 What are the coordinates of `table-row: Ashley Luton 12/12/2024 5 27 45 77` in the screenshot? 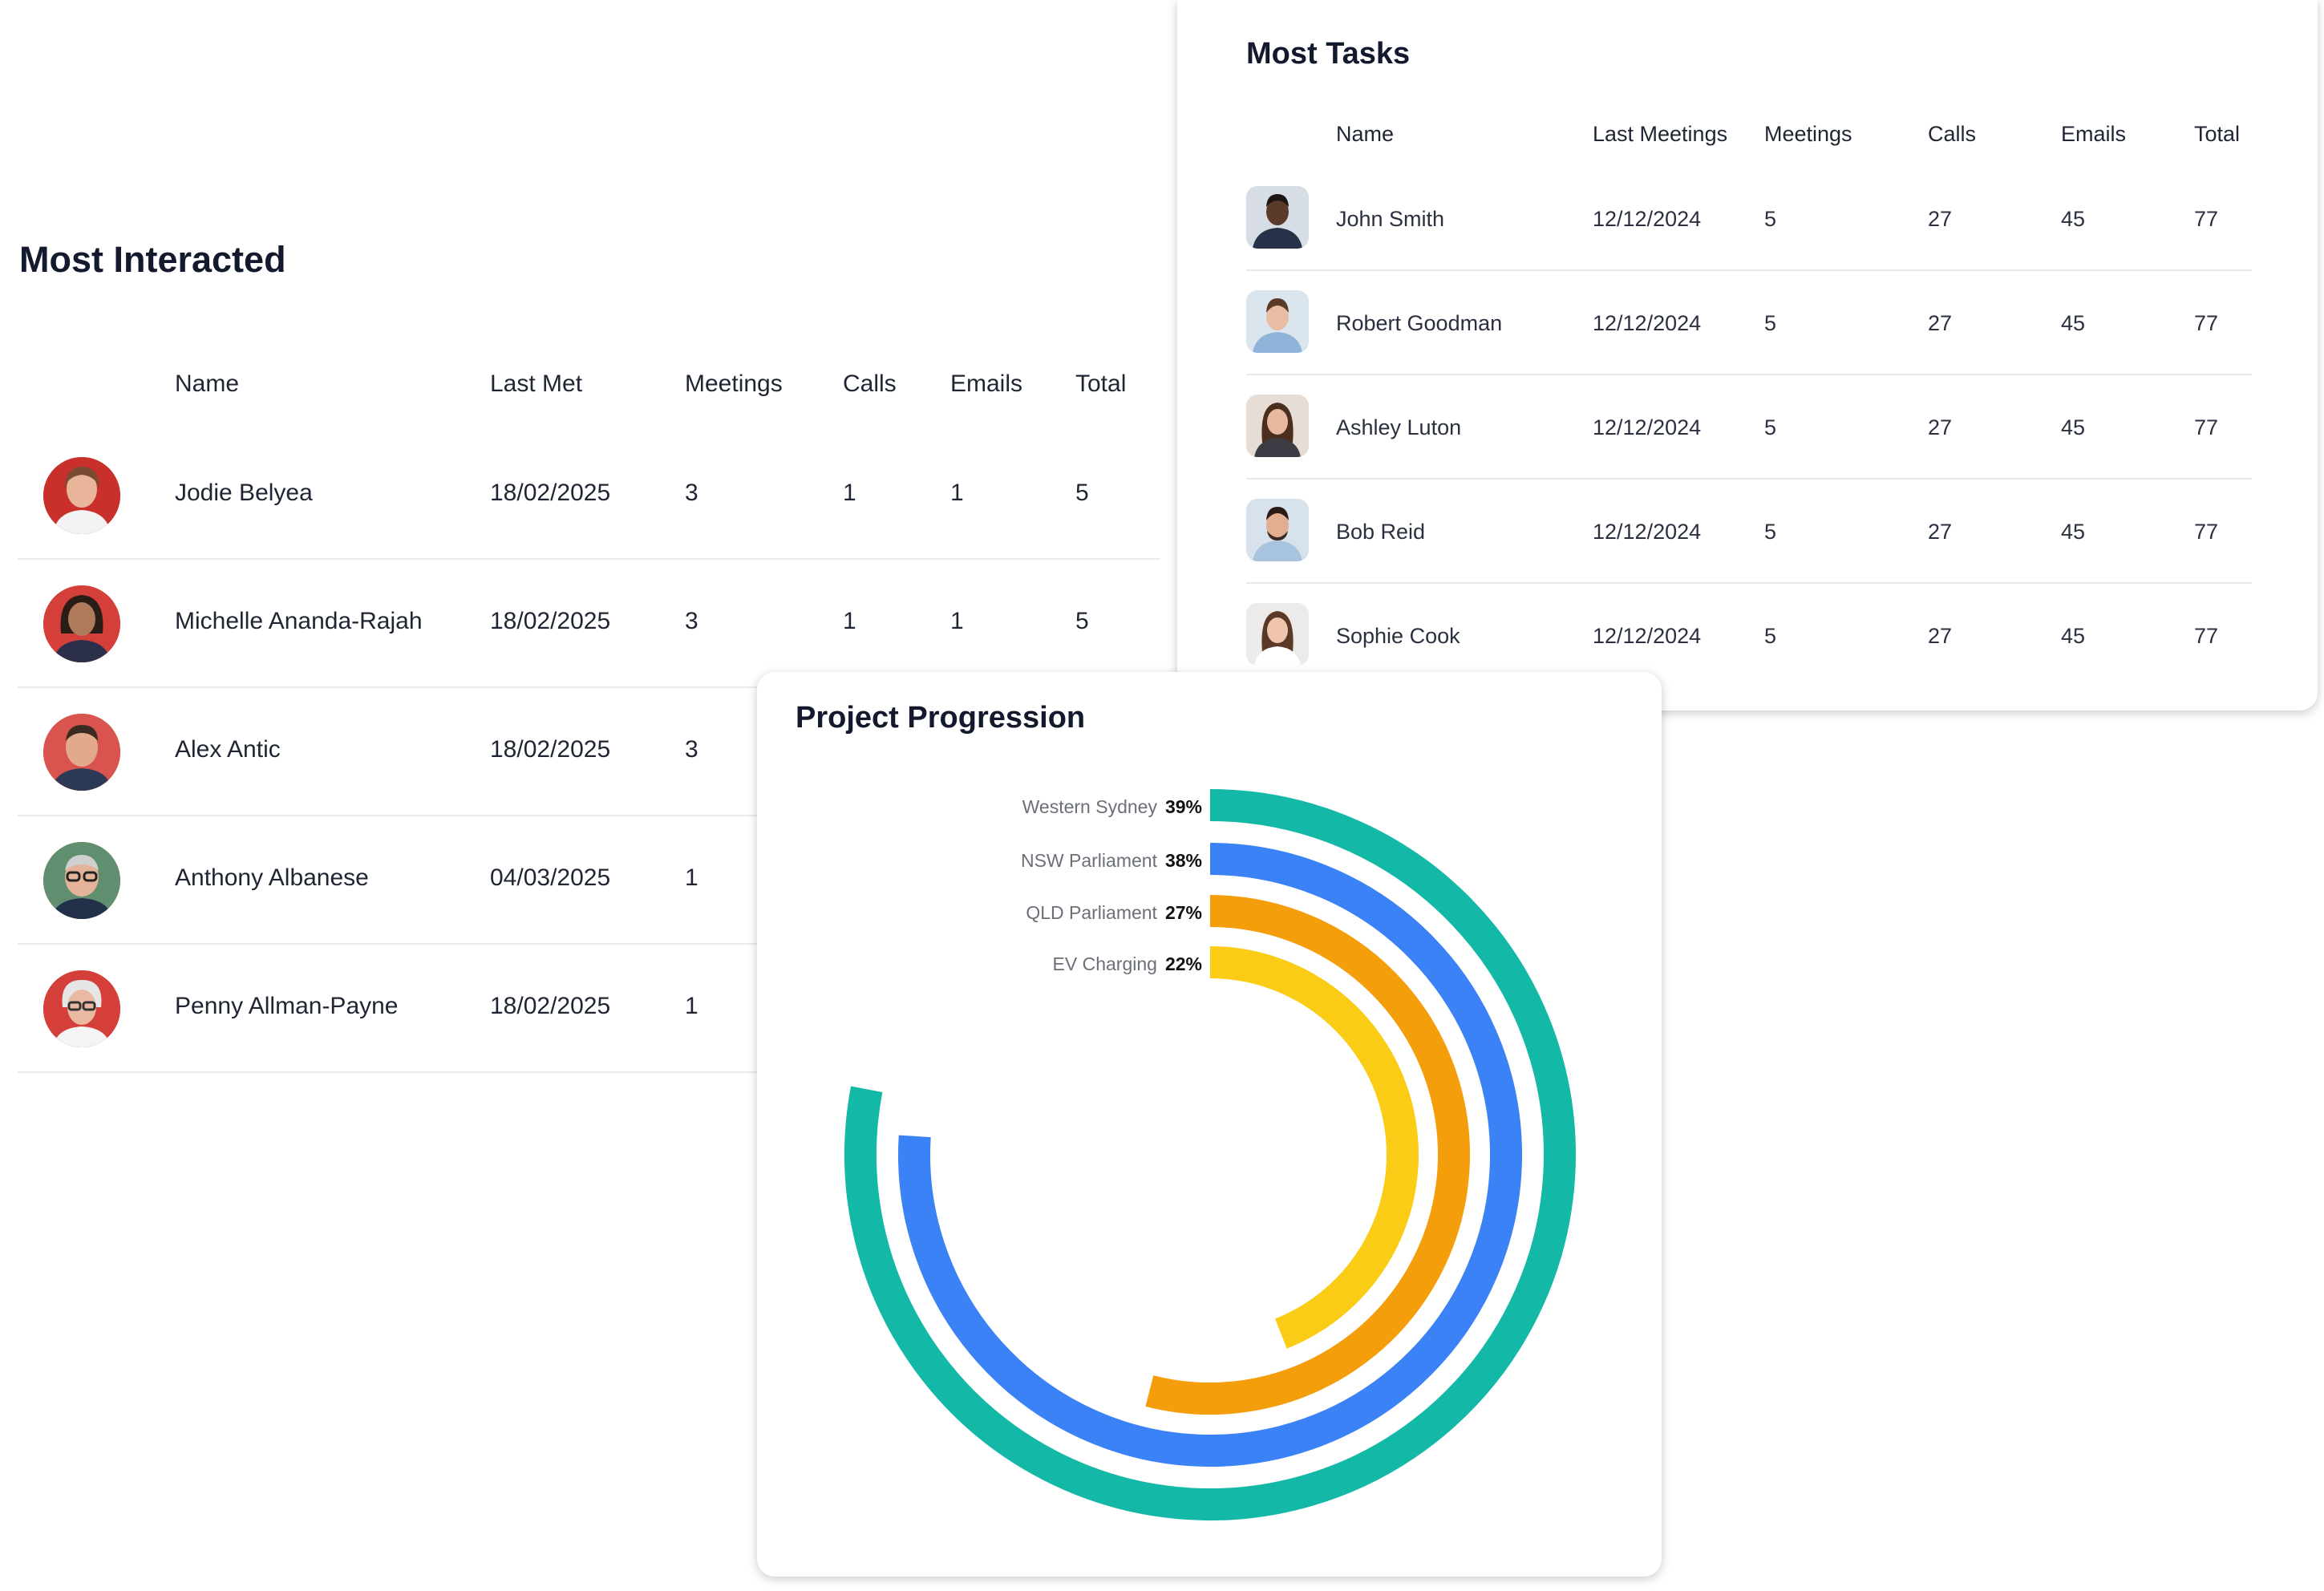 It's located at (1749, 428).